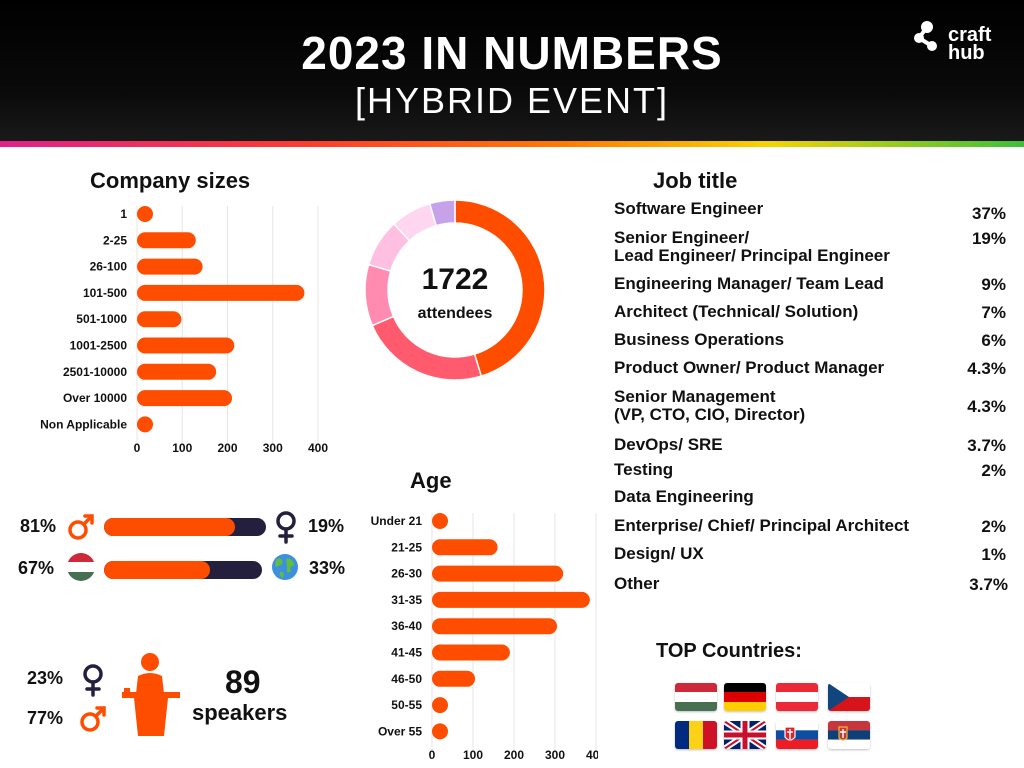 The image size is (1024, 768). I want to click on flag-austria, so click(797, 697).